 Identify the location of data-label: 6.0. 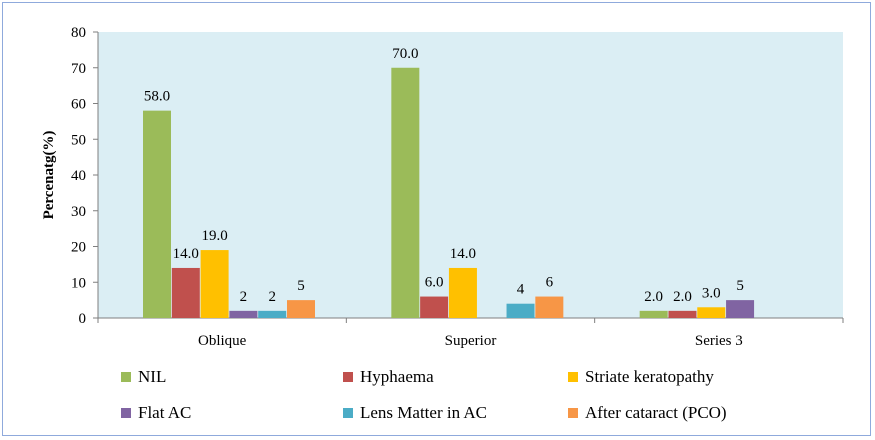
(434, 283).